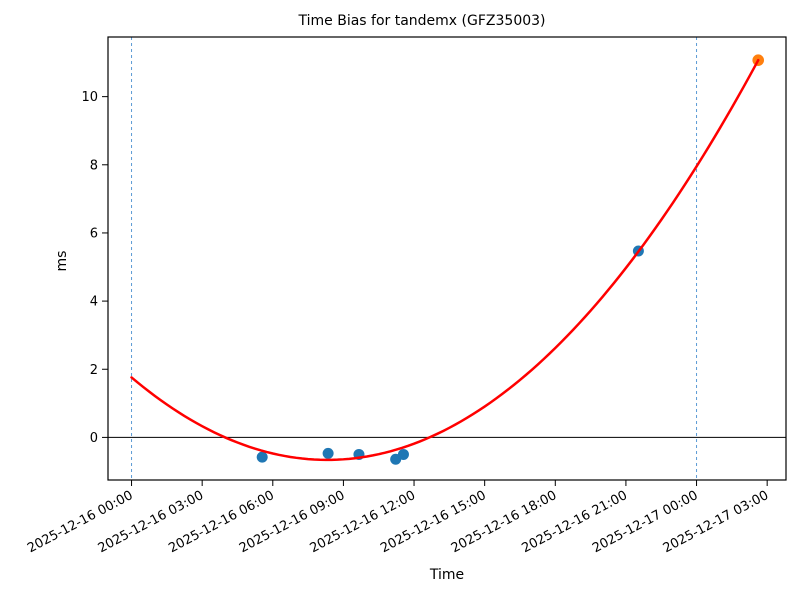 The image size is (800, 600). I want to click on y-tick-label: 0, so click(94, 438).